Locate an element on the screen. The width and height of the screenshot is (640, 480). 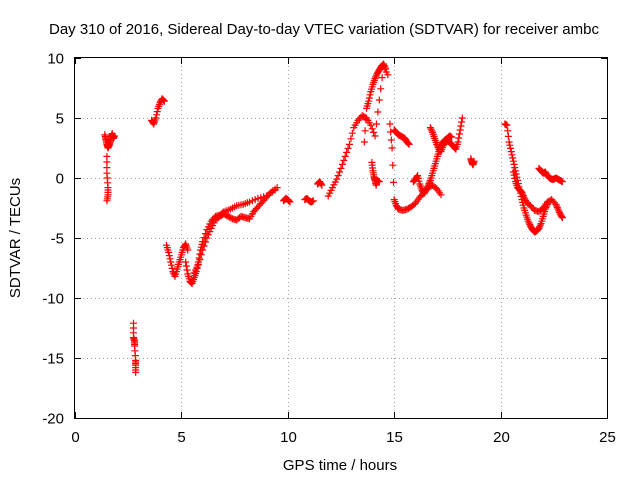
y-axis-label: SDTVAR / TECUs is located at coordinates (15, 238).